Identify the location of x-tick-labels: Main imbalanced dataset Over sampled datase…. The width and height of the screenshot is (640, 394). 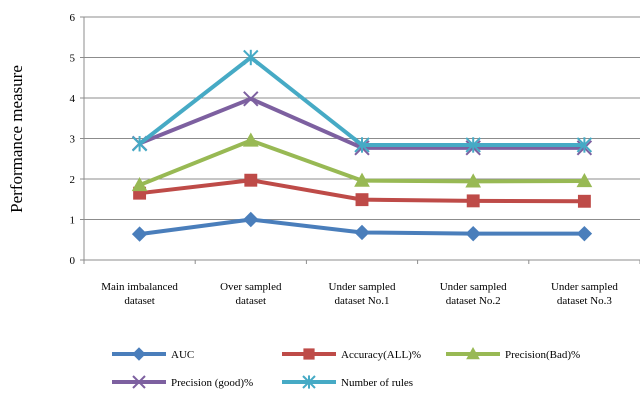
(359, 294).